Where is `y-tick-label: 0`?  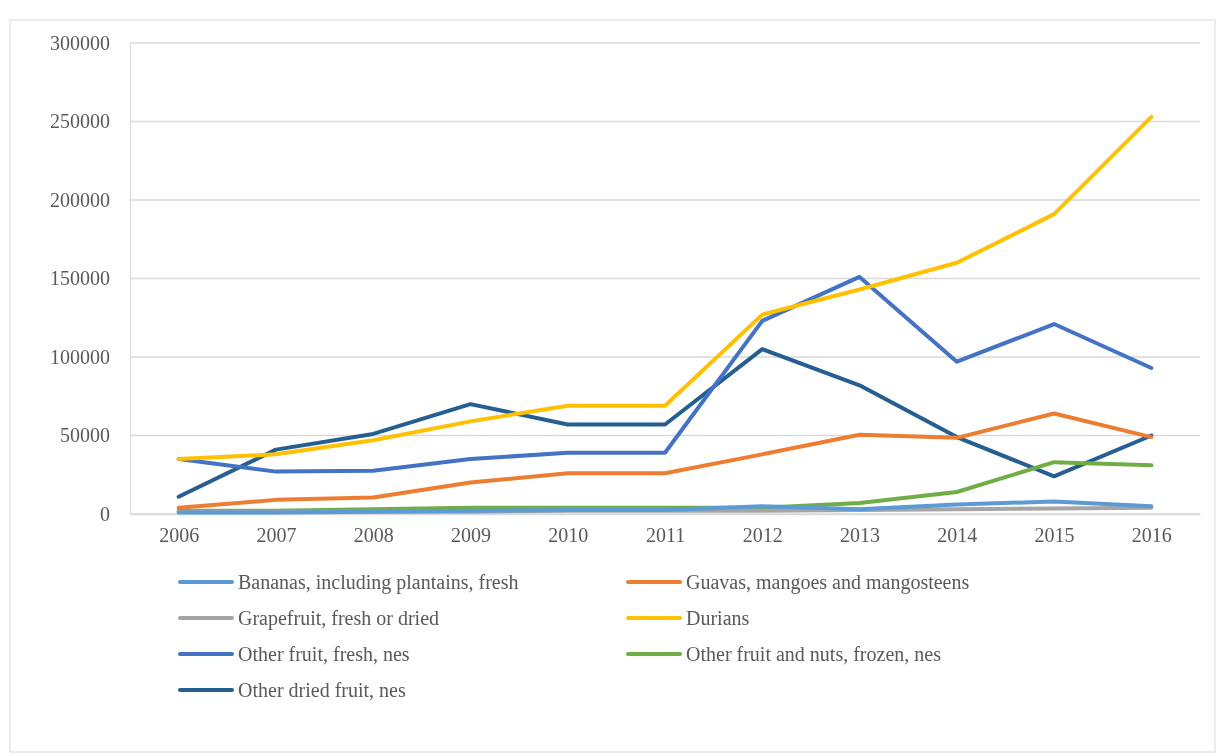 y-tick-label: 0 is located at coordinates (105, 513).